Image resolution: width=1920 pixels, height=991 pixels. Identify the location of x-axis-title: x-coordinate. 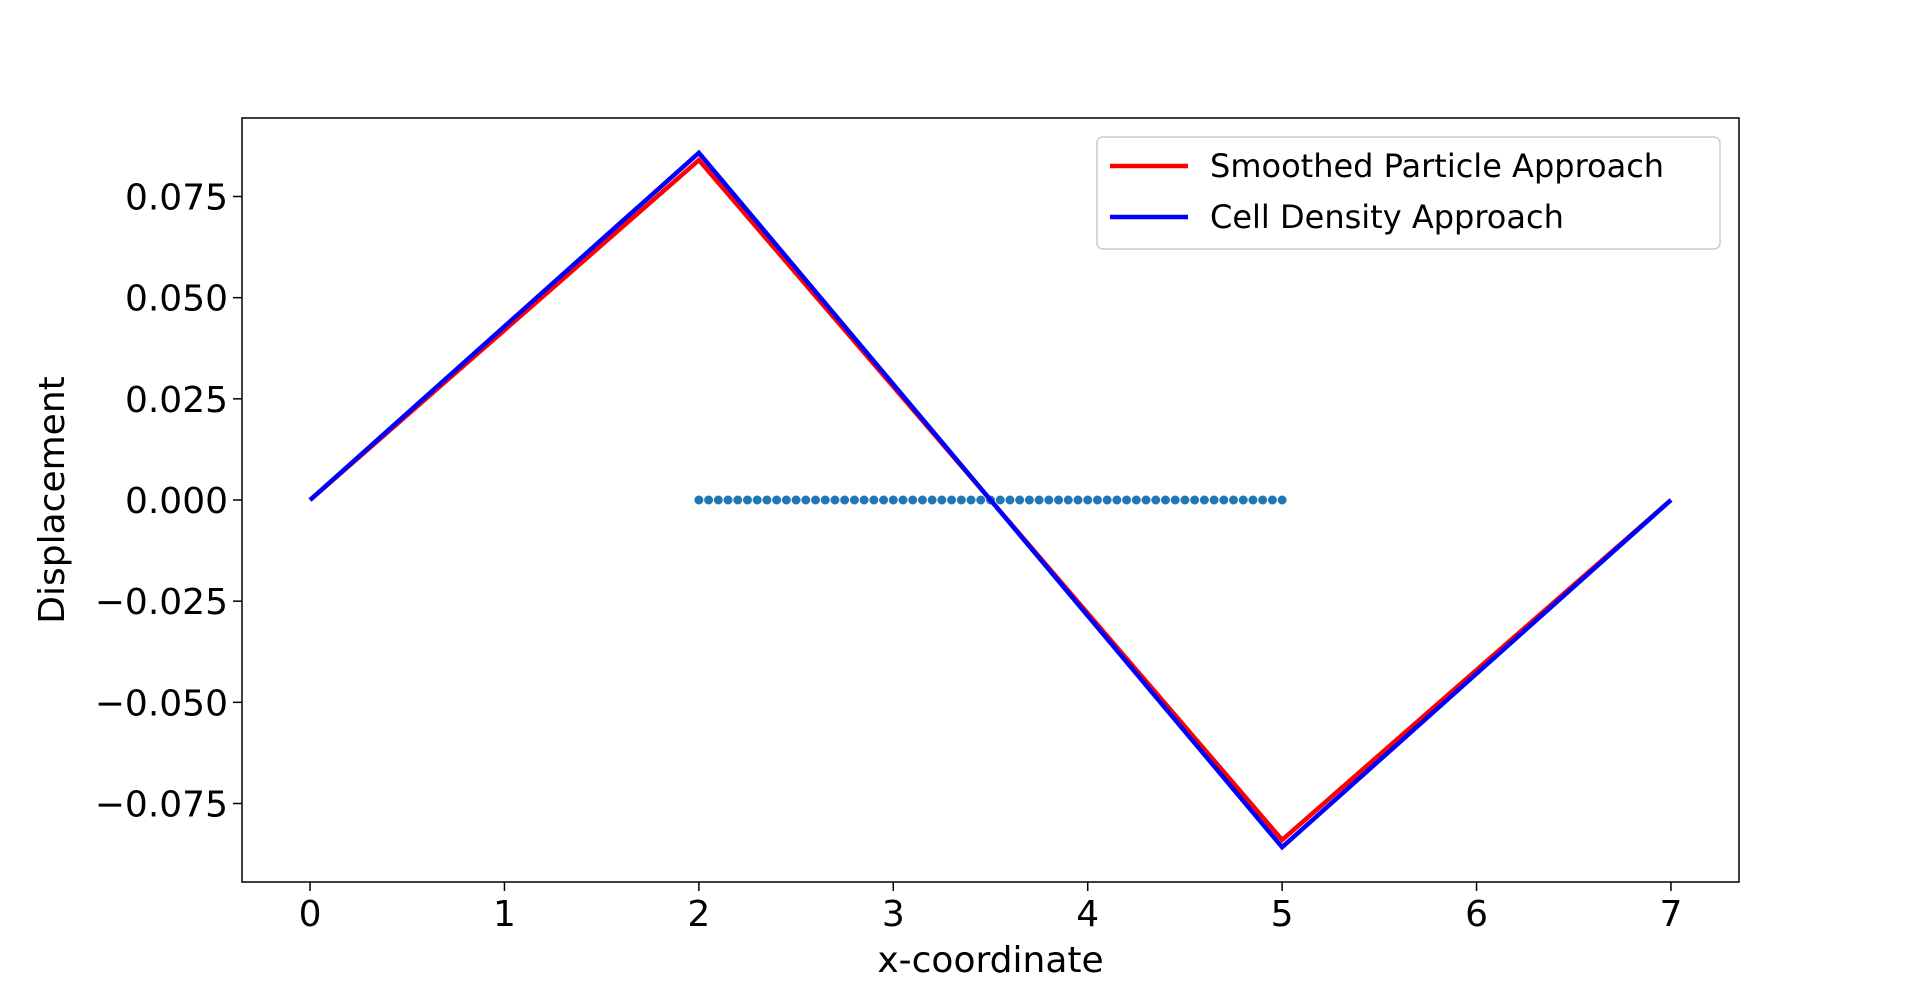
(990, 960).